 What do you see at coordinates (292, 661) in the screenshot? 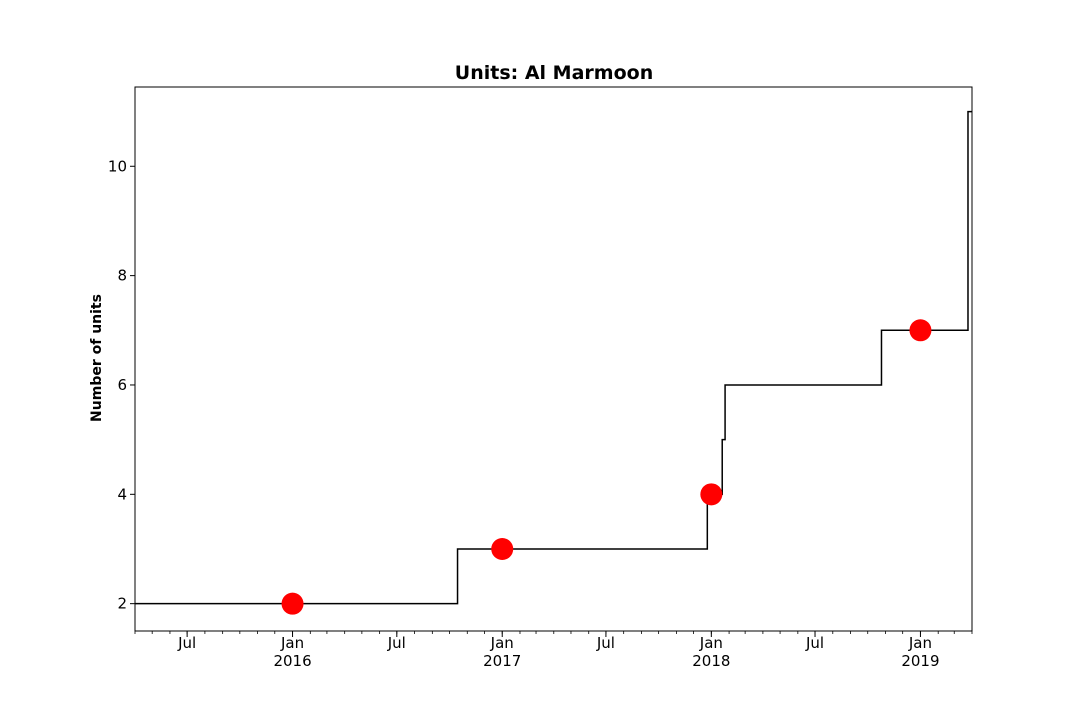
I see `x-tick-year-label: 2016` at bounding box center [292, 661].